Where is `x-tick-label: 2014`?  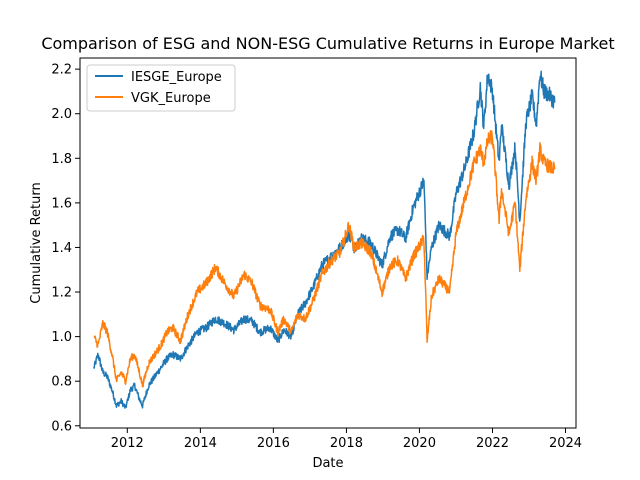
x-tick-label: 2014 is located at coordinates (200, 443).